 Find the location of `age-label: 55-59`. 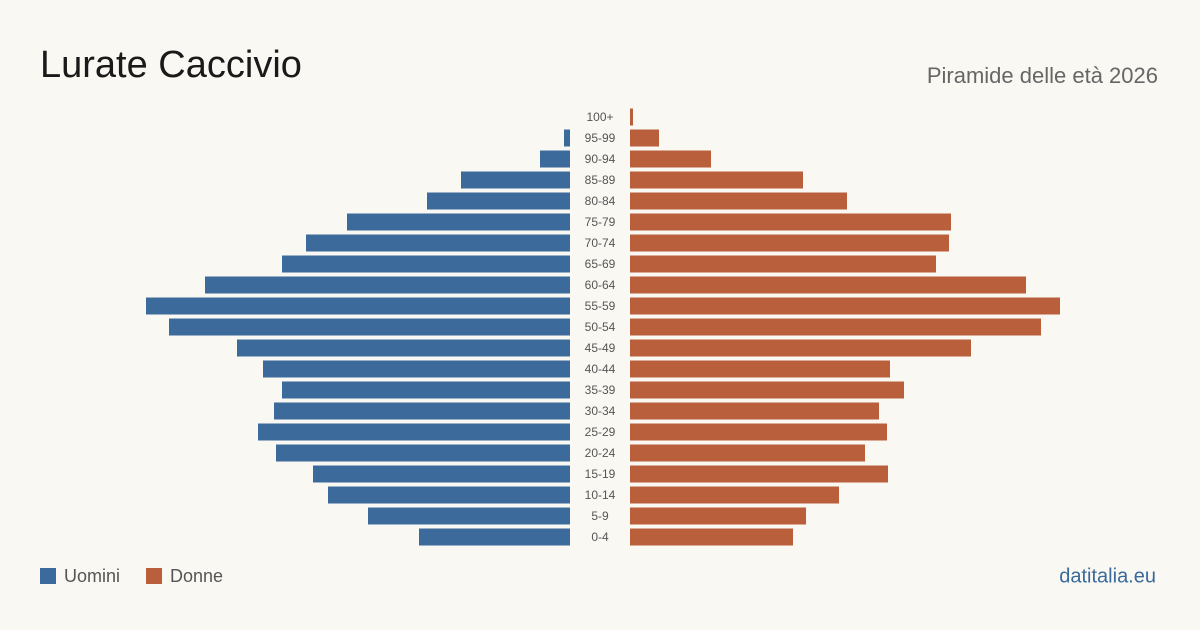

age-label: 55-59 is located at coordinates (600, 306).